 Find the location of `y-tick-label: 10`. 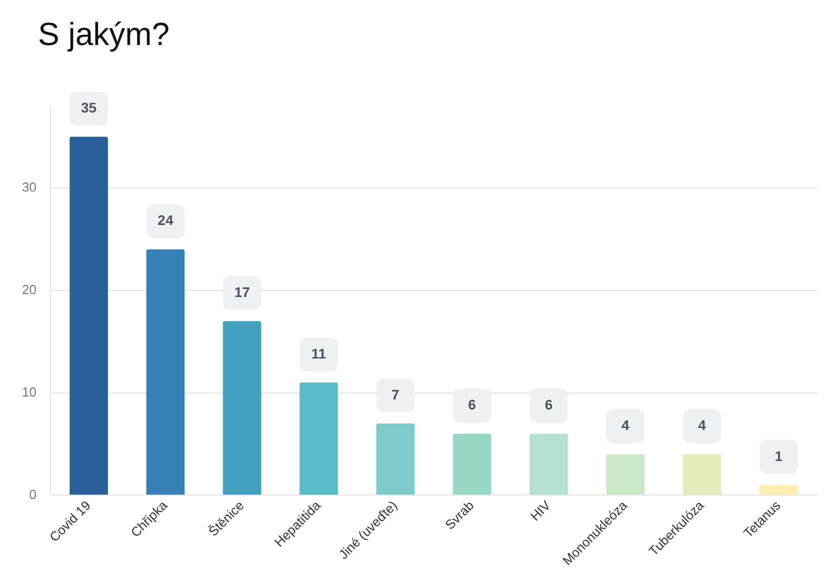

y-tick-label: 10 is located at coordinates (29, 392).